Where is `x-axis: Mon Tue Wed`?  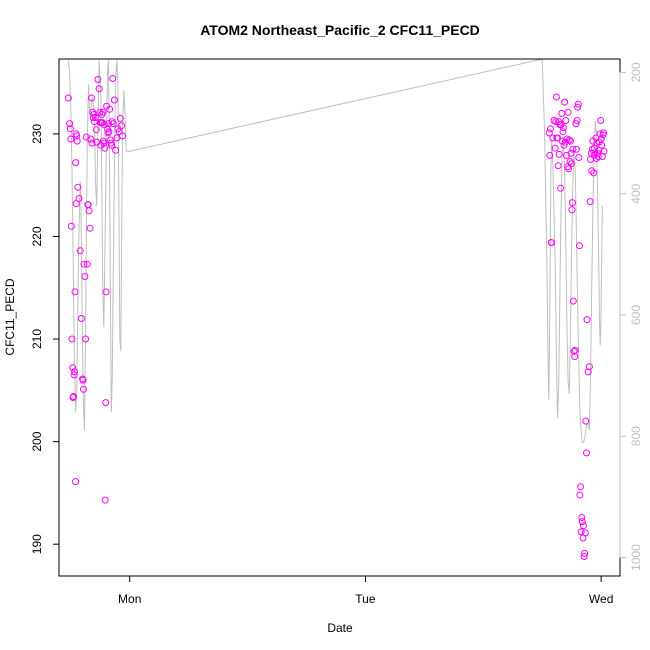
x-axis: Mon Tue Wed is located at coordinates (365, 590).